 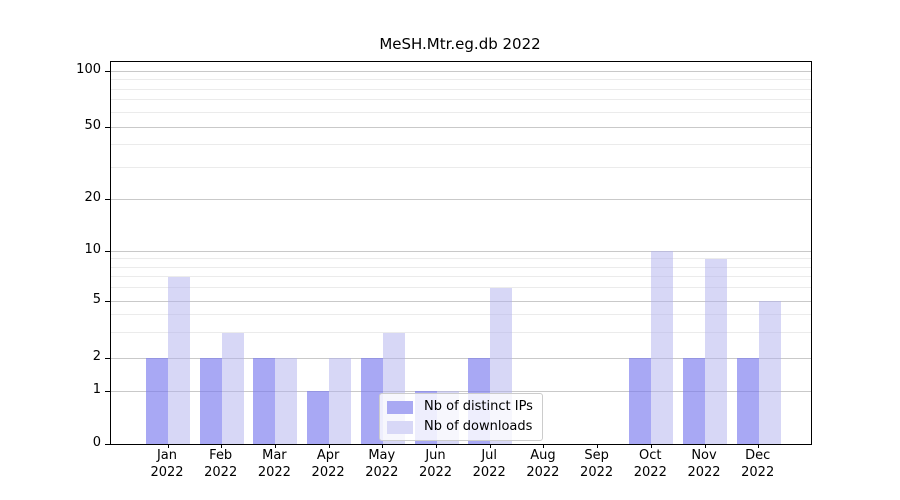 I want to click on x-tick-label-month: Sep, so click(x=596, y=455).